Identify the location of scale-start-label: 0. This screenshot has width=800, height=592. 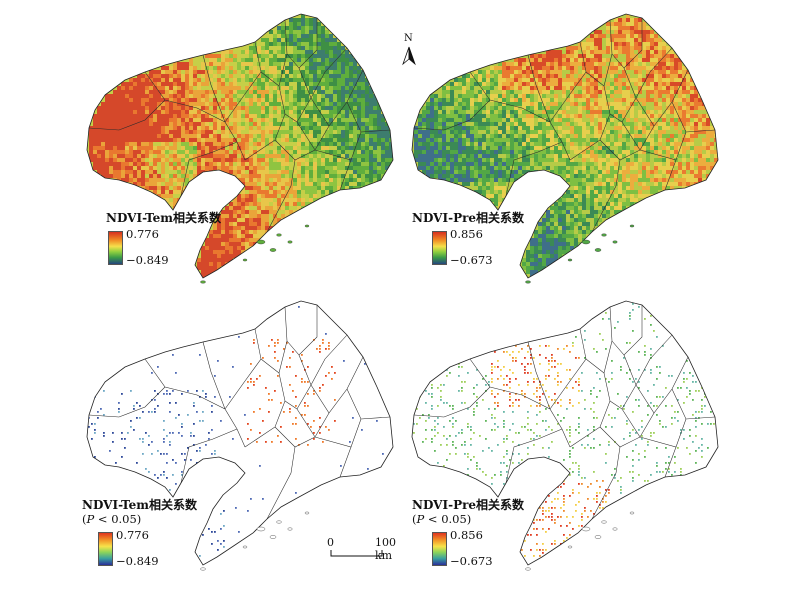
(330, 542).